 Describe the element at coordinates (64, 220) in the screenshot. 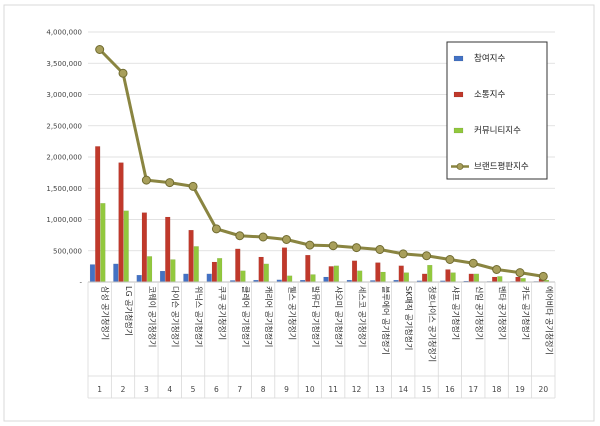

I see `y-tick-label: 1,000,000` at that location.